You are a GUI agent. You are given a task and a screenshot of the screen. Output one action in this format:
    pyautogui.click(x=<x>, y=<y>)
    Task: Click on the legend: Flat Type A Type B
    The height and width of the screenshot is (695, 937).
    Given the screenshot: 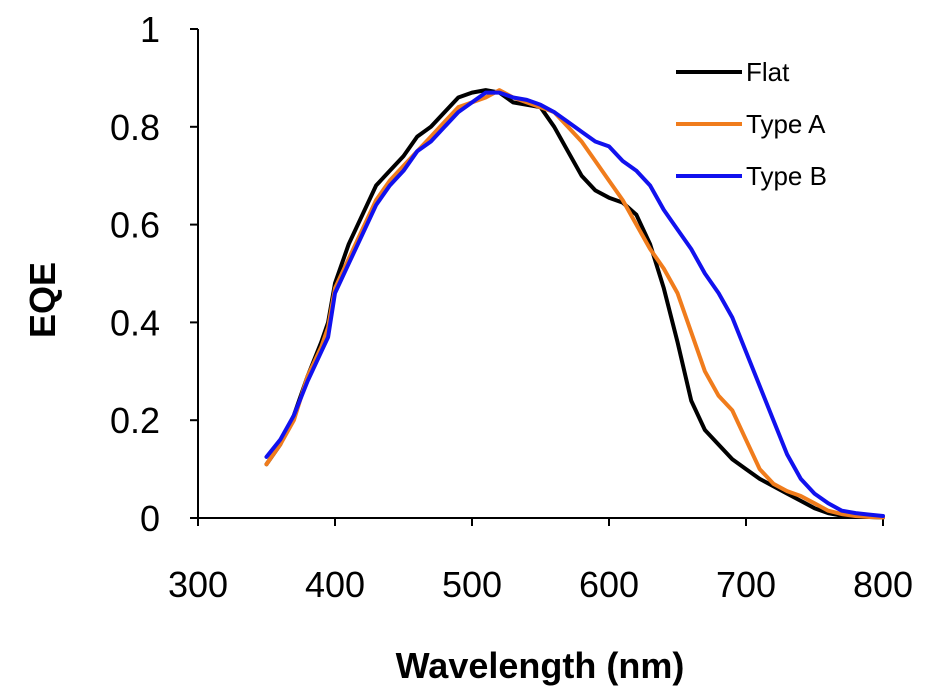 What is the action you would take?
    pyautogui.click(x=751, y=124)
    